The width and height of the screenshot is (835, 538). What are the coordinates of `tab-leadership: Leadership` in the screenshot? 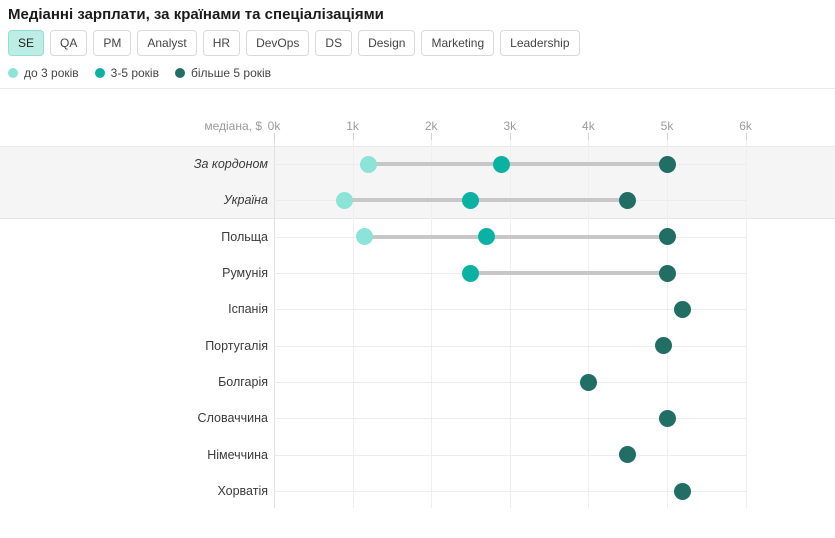 It's located at (540, 43).